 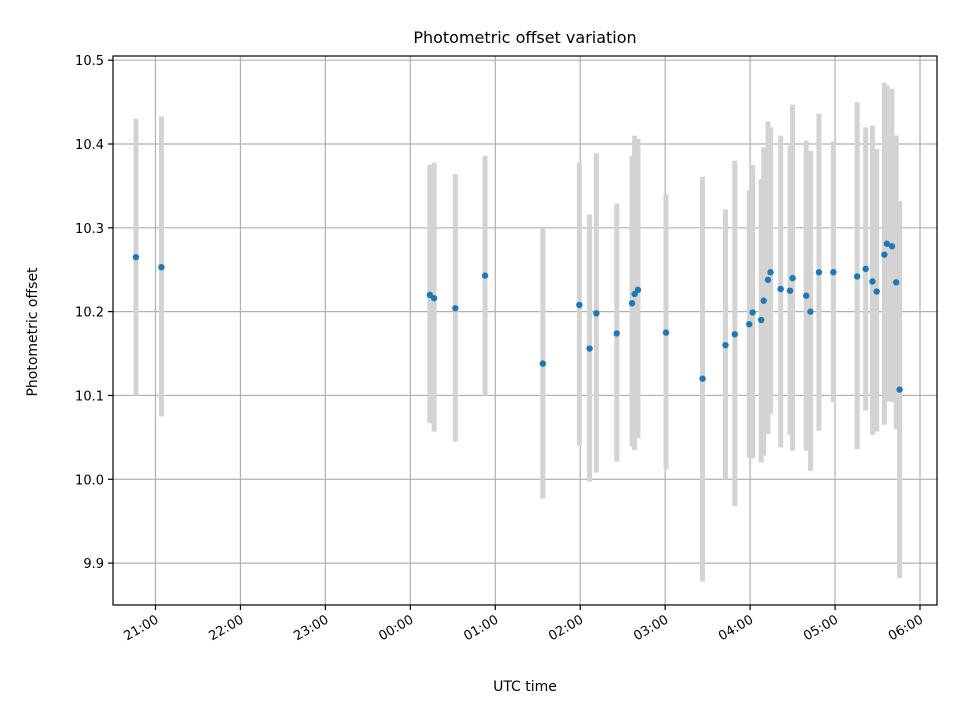 What do you see at coordinates (93, 564) in the screenshot?
I see `y-tick-label: 9.9` at bounding box center [93, 564].